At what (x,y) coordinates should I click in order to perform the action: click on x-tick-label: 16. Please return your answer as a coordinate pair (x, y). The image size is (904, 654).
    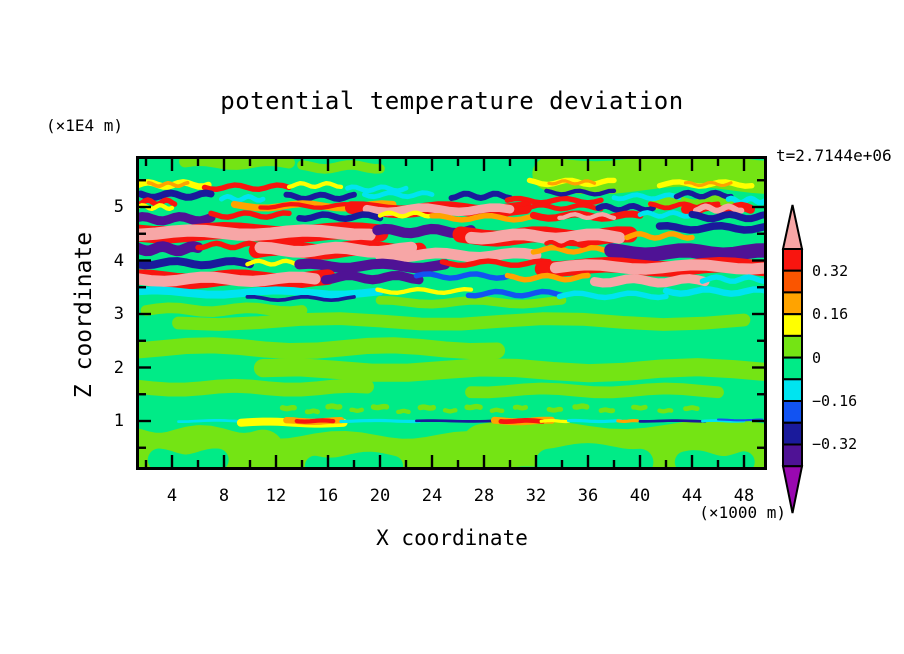
    Looking at the image, I should click on (328, 496).